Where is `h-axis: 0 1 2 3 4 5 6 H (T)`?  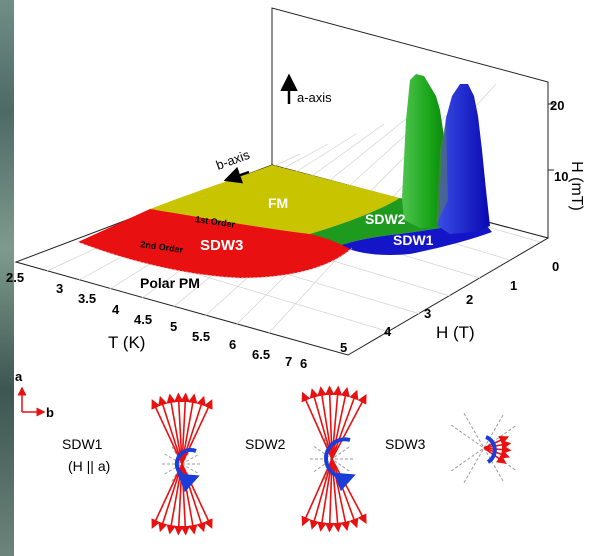
h-axis: 0 1 2 3 4 5 6 H (T) is located at coordinates (429, 315).